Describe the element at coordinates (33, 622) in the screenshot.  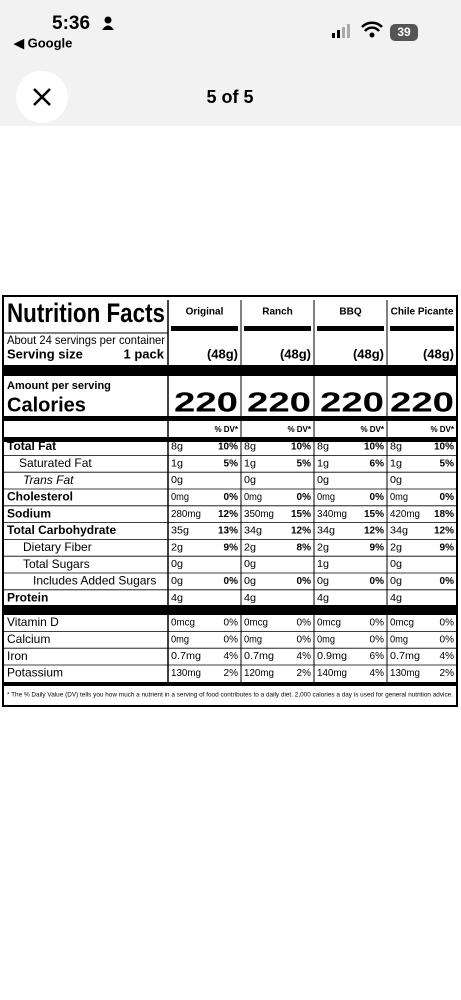
I see `nutrient-name: Vitamin D` at that location.